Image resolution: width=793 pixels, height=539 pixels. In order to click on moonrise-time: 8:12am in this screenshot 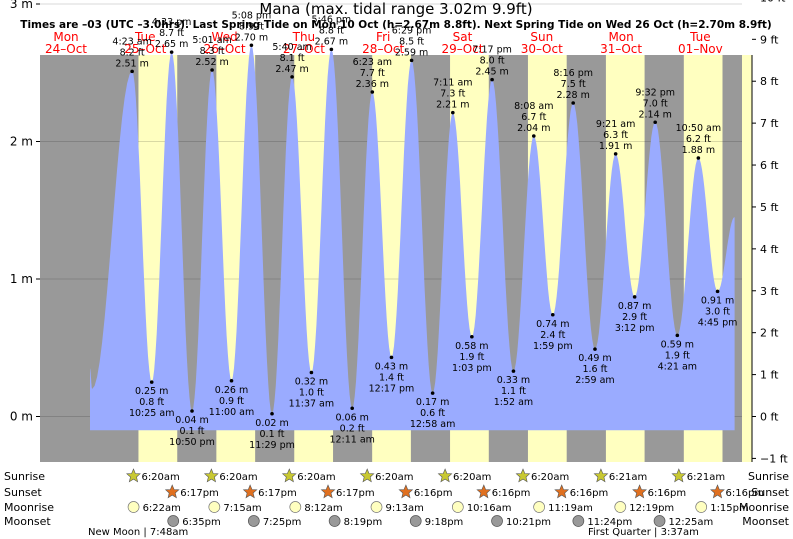, I will do `click(323, 508)`.